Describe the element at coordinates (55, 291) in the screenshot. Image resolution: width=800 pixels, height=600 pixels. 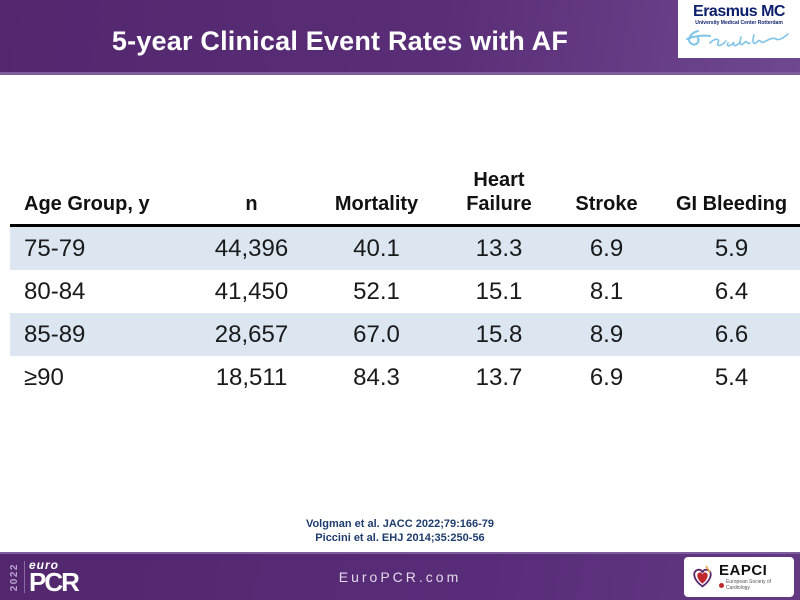
I see `cell-age-group: 80-84` at that location.